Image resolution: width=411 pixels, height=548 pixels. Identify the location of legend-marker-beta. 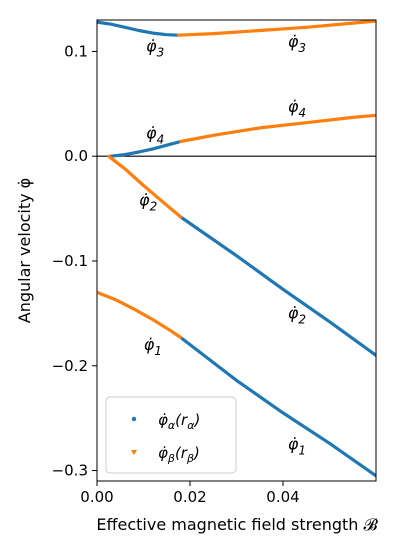
(134, 452).